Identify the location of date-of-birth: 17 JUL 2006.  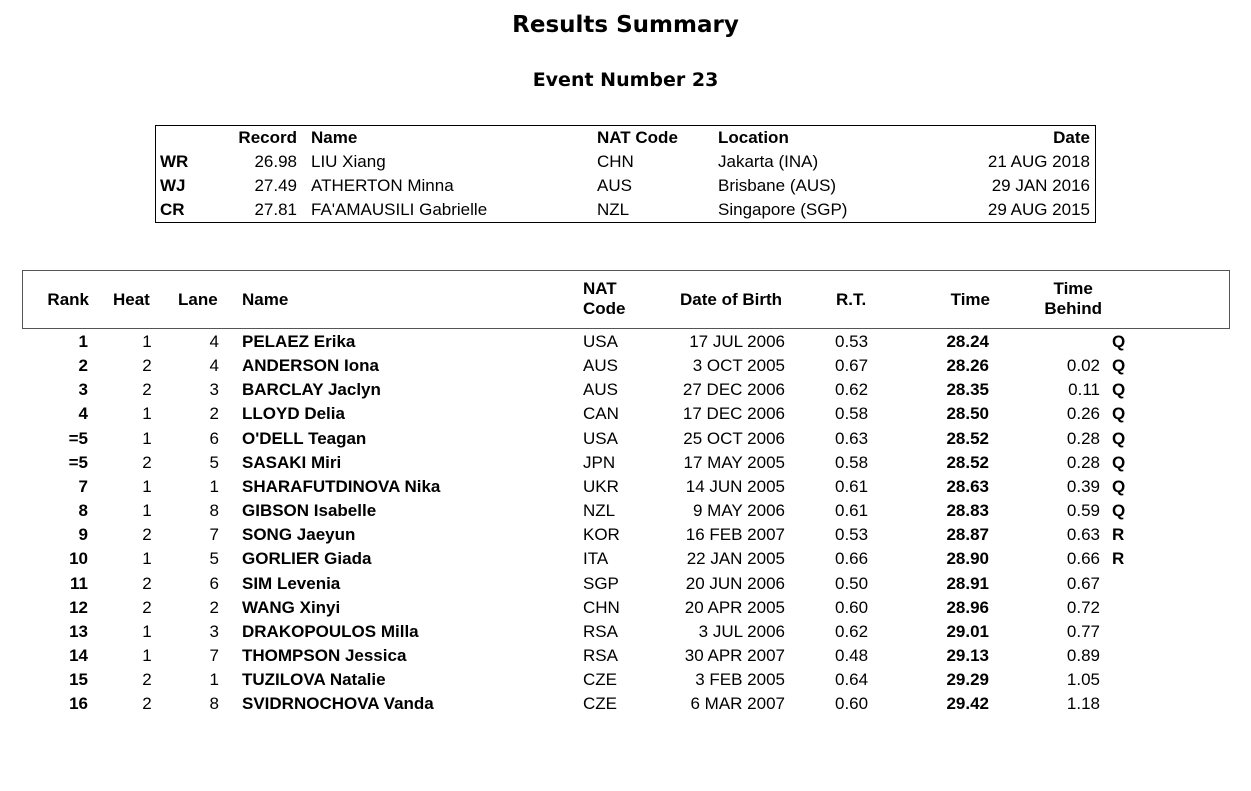
(737, 341).